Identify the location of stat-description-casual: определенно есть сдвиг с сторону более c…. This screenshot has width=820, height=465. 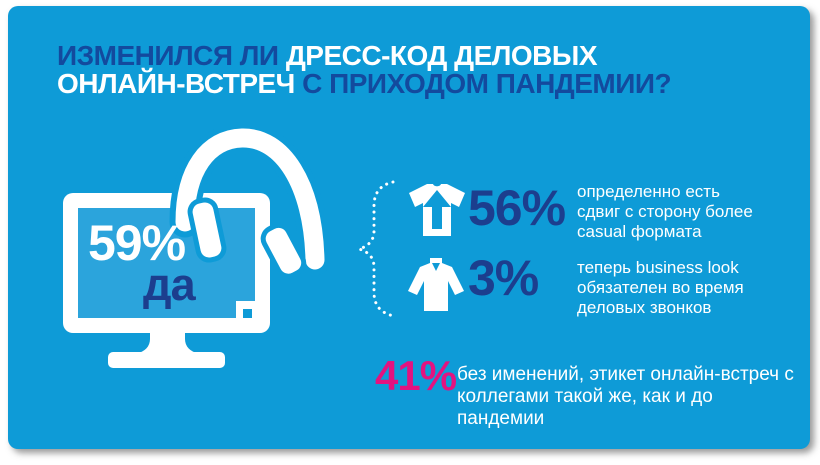
(692, 212).